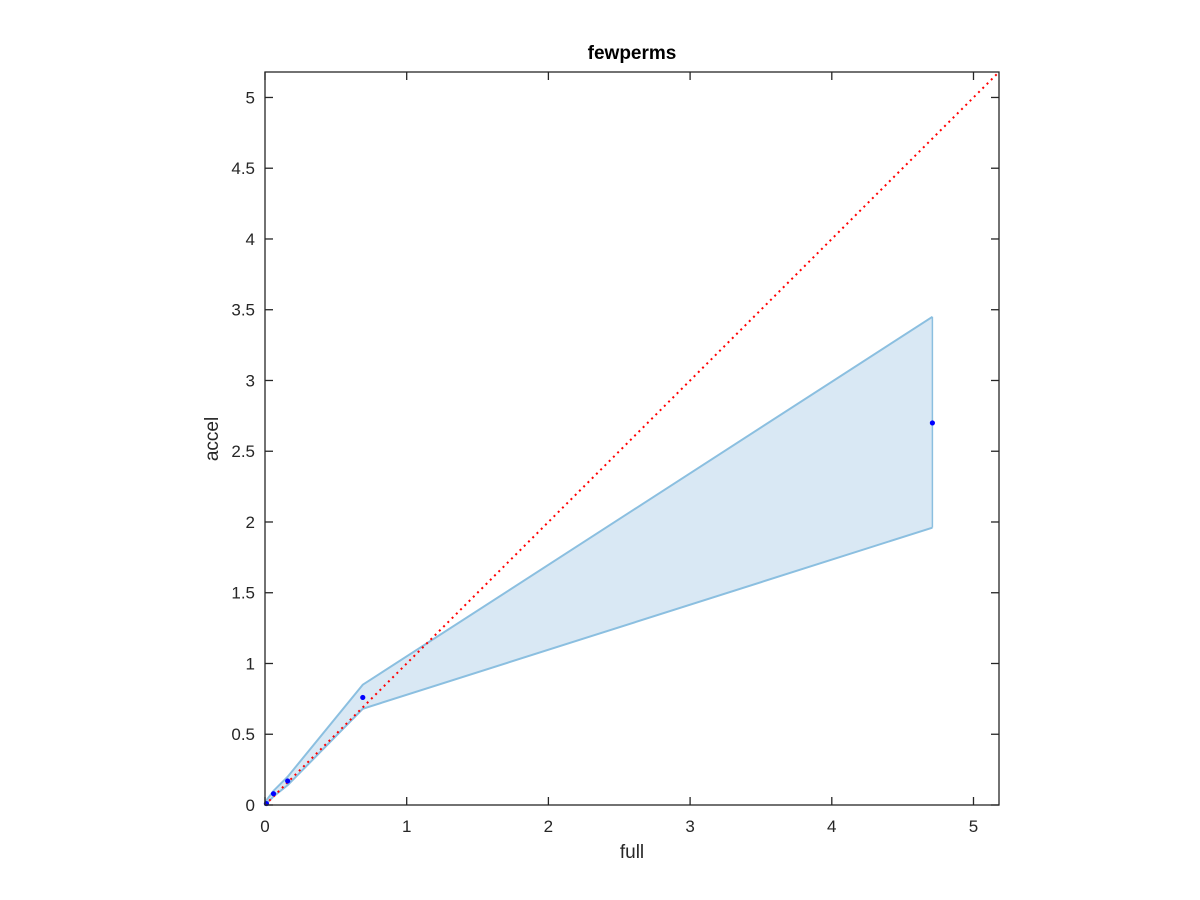 The image size is (1200, 900). I want to click on y-tick-label: 1, so click(250, 663).